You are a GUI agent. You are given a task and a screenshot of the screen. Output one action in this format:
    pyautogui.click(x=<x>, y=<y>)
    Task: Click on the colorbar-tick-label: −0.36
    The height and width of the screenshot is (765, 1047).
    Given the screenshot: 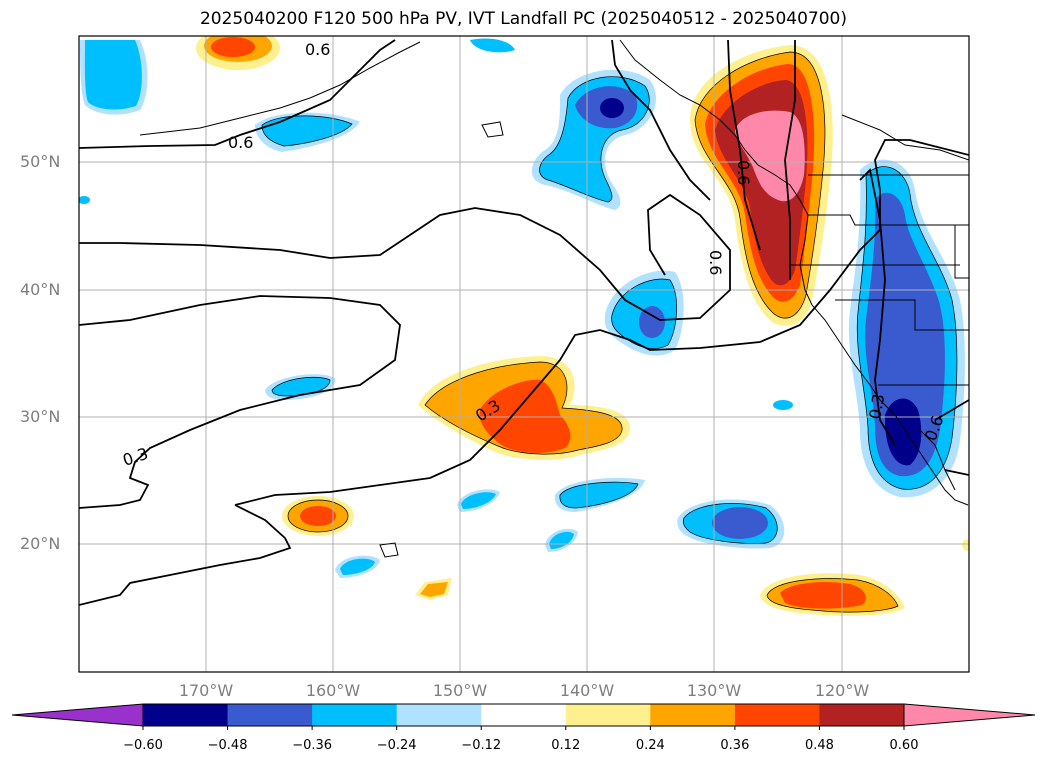 What is the action you would take?
    pyautogui.click(x=312, y=745)
    